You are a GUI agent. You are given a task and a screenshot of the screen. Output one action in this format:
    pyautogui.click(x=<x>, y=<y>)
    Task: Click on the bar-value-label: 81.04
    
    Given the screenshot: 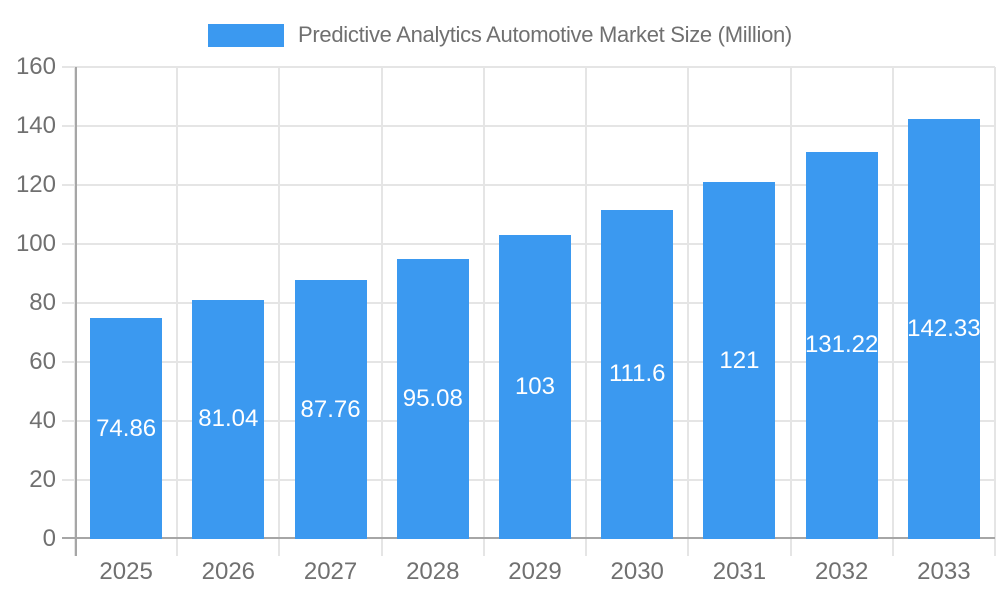 What is the action you would take?
    pyautogui.click(x=228, y=419)
    